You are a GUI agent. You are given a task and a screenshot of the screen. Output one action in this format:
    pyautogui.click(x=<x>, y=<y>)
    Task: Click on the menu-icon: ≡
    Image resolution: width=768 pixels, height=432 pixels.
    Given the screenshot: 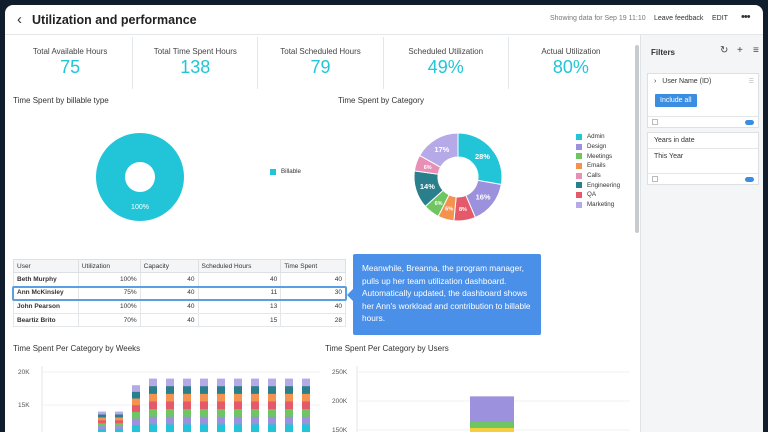 What is the action you would take?
    pyautogui.click(x=756, y=50)
    